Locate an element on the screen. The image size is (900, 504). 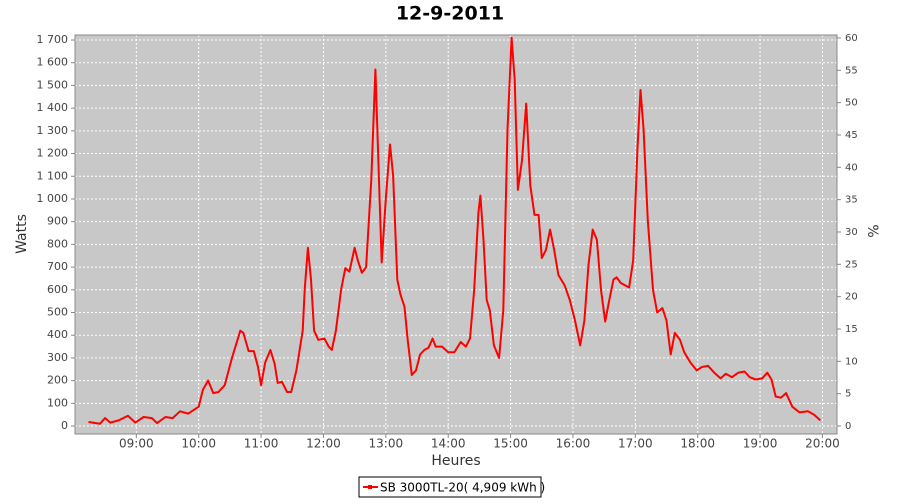
x-tick-label: 18:00 is located at coordinates (697, 444).